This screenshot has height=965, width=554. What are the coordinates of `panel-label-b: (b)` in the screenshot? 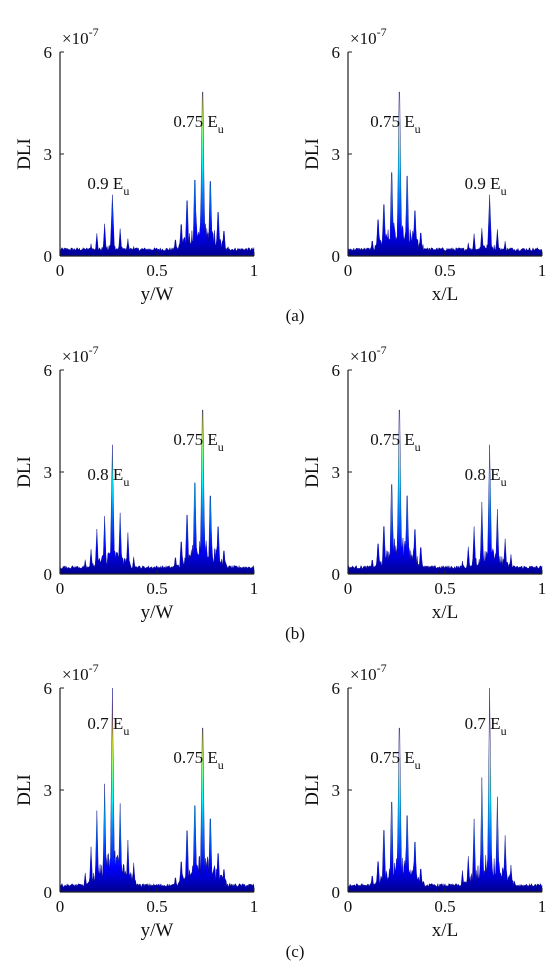 It's located at (295, 633).